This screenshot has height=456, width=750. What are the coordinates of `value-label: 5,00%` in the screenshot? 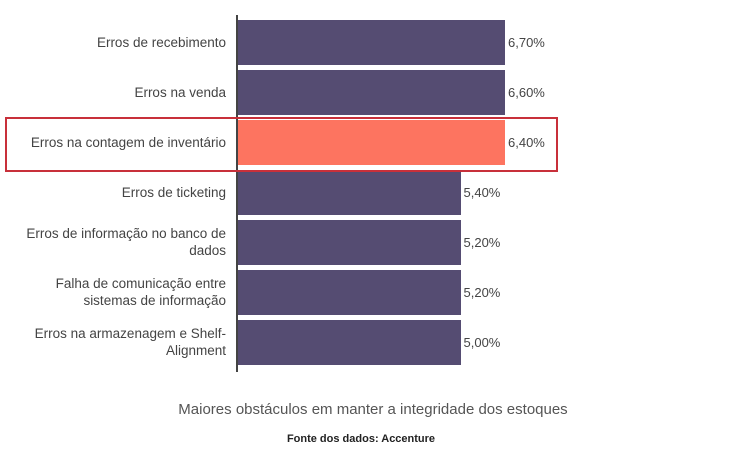 It's located at (482, 342).